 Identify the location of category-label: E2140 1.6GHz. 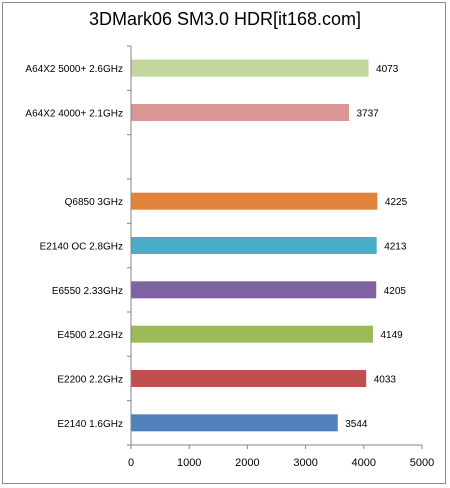
(90, 424).